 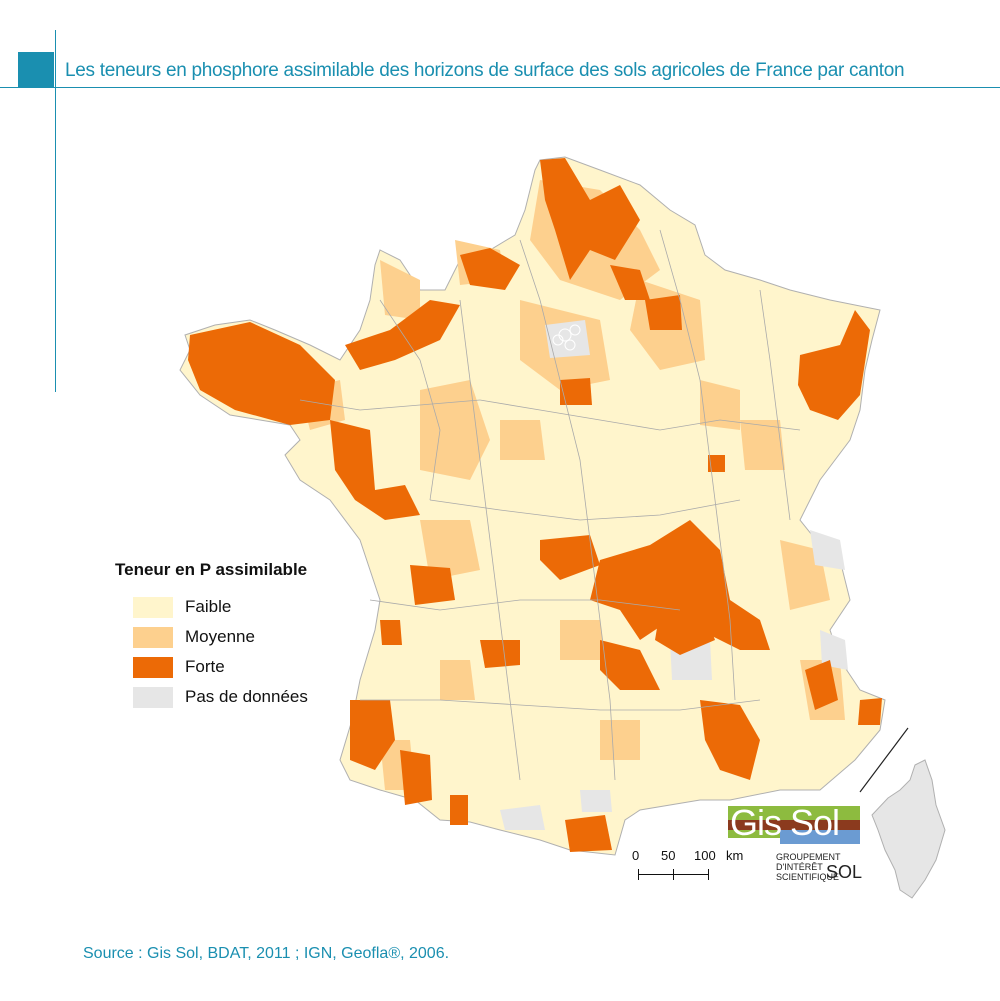 I want to click on scale-bar: 0 50 100 km, so click(x=685, y=868).